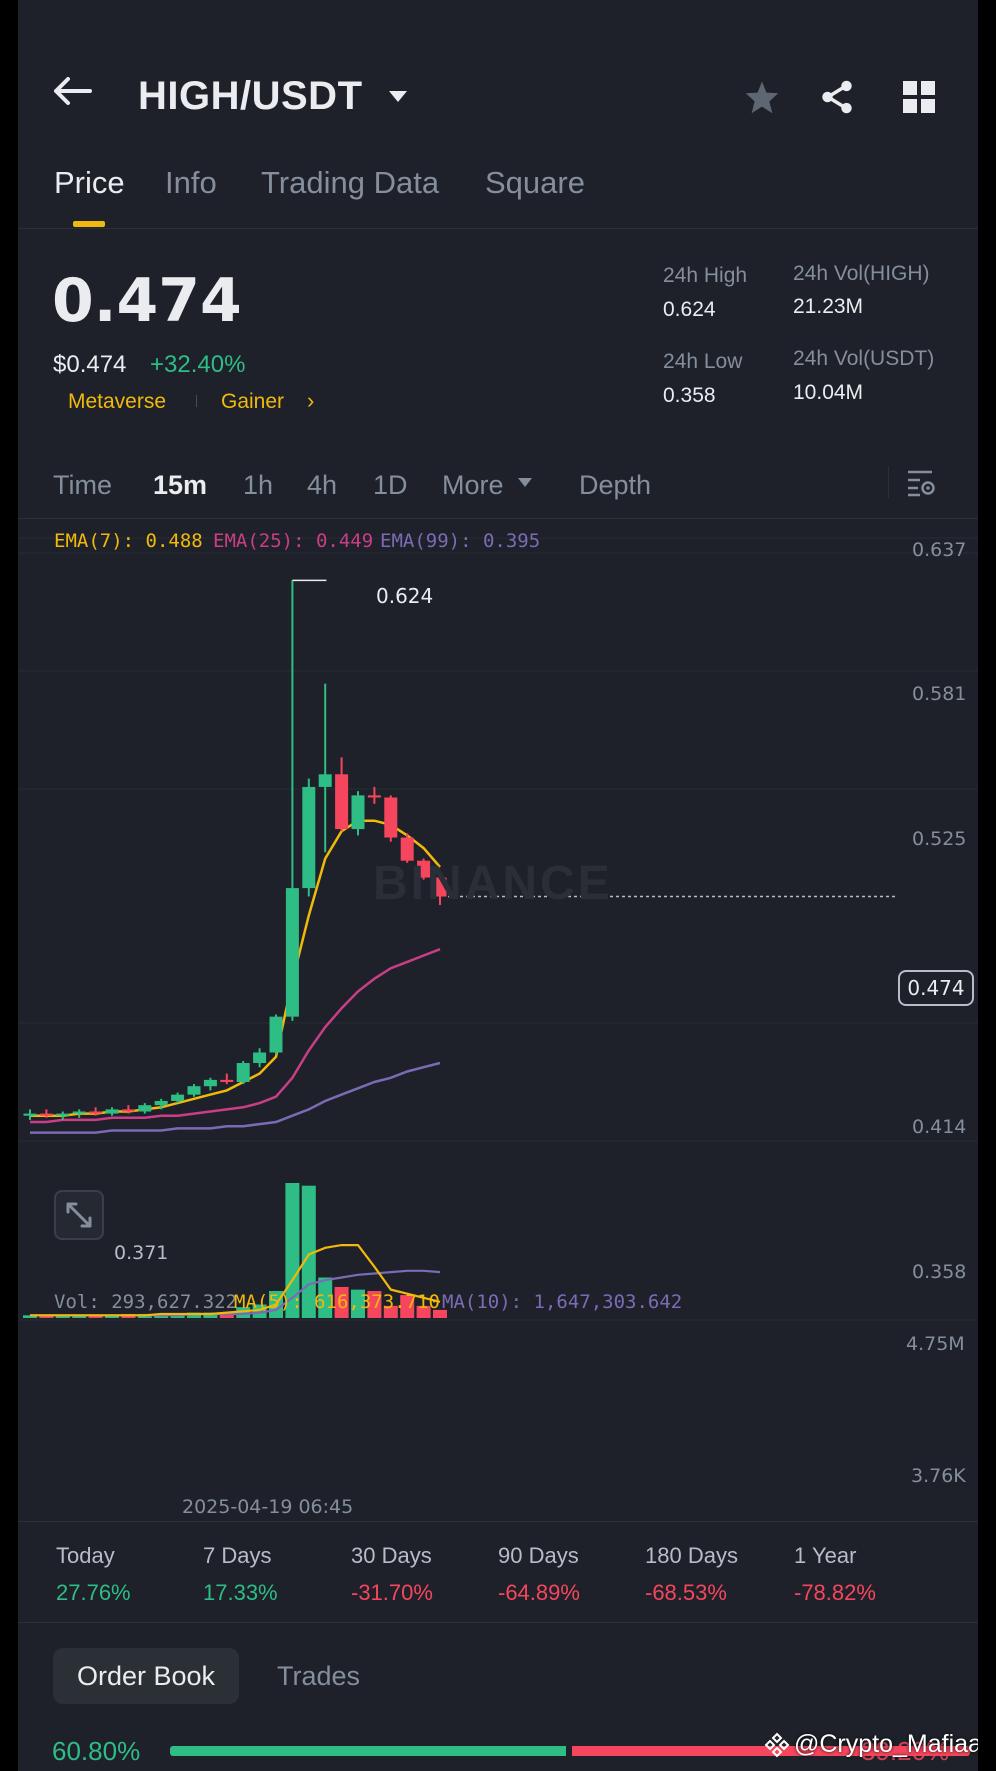 This screenshot has width=996, height=1771. I want to click on credit-text: @Crypto_Mafiaa, so click(886, 1744).